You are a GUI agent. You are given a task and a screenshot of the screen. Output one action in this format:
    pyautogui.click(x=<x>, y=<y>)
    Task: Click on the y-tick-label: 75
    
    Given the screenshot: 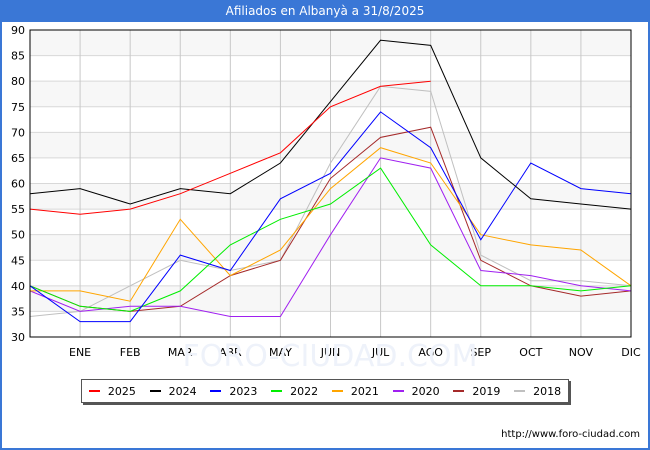 What is the action you would take?
    pyautogui.click(x=18, y=107)
    